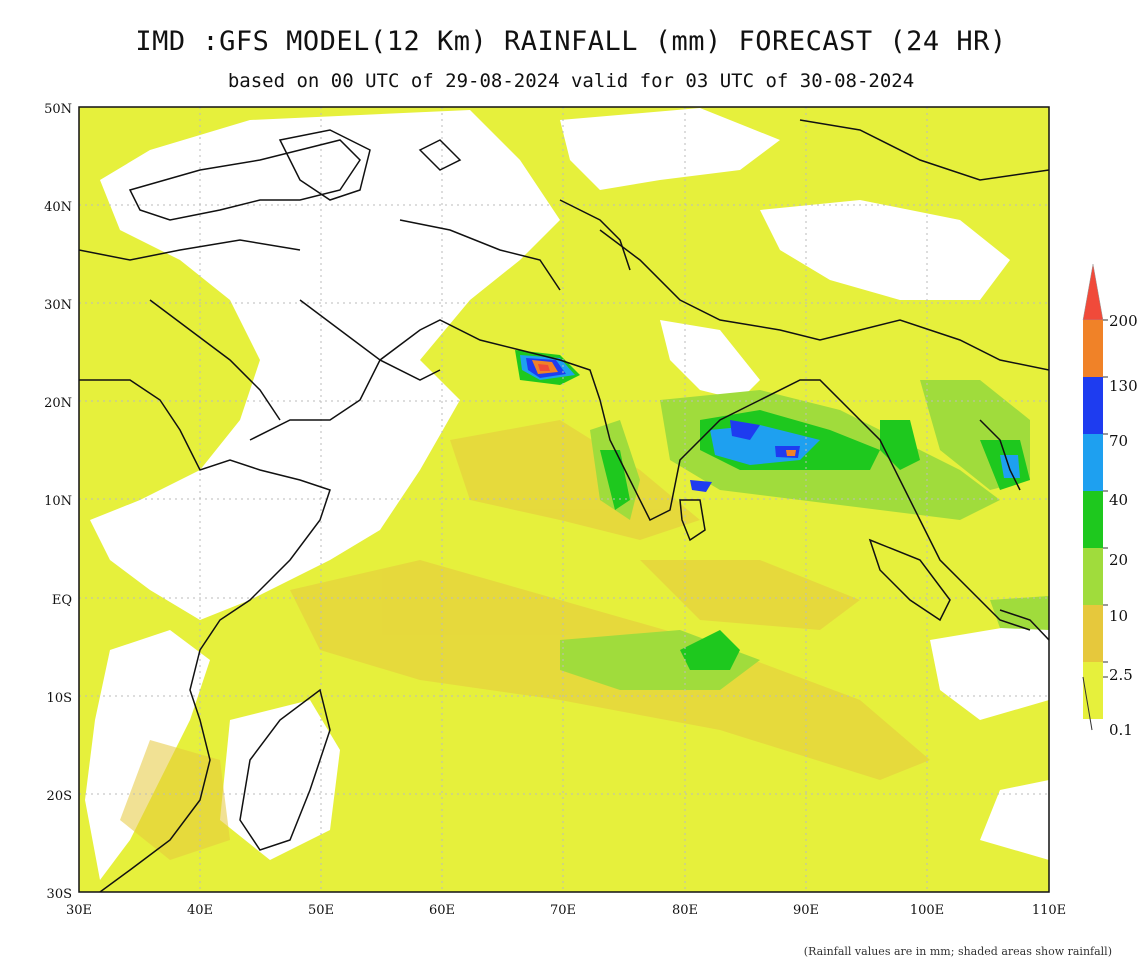  What do you see at coordinates (1121, 675) in the screenshot?
I see `legend-label: 2.5` at bounding box center [1121, 675].